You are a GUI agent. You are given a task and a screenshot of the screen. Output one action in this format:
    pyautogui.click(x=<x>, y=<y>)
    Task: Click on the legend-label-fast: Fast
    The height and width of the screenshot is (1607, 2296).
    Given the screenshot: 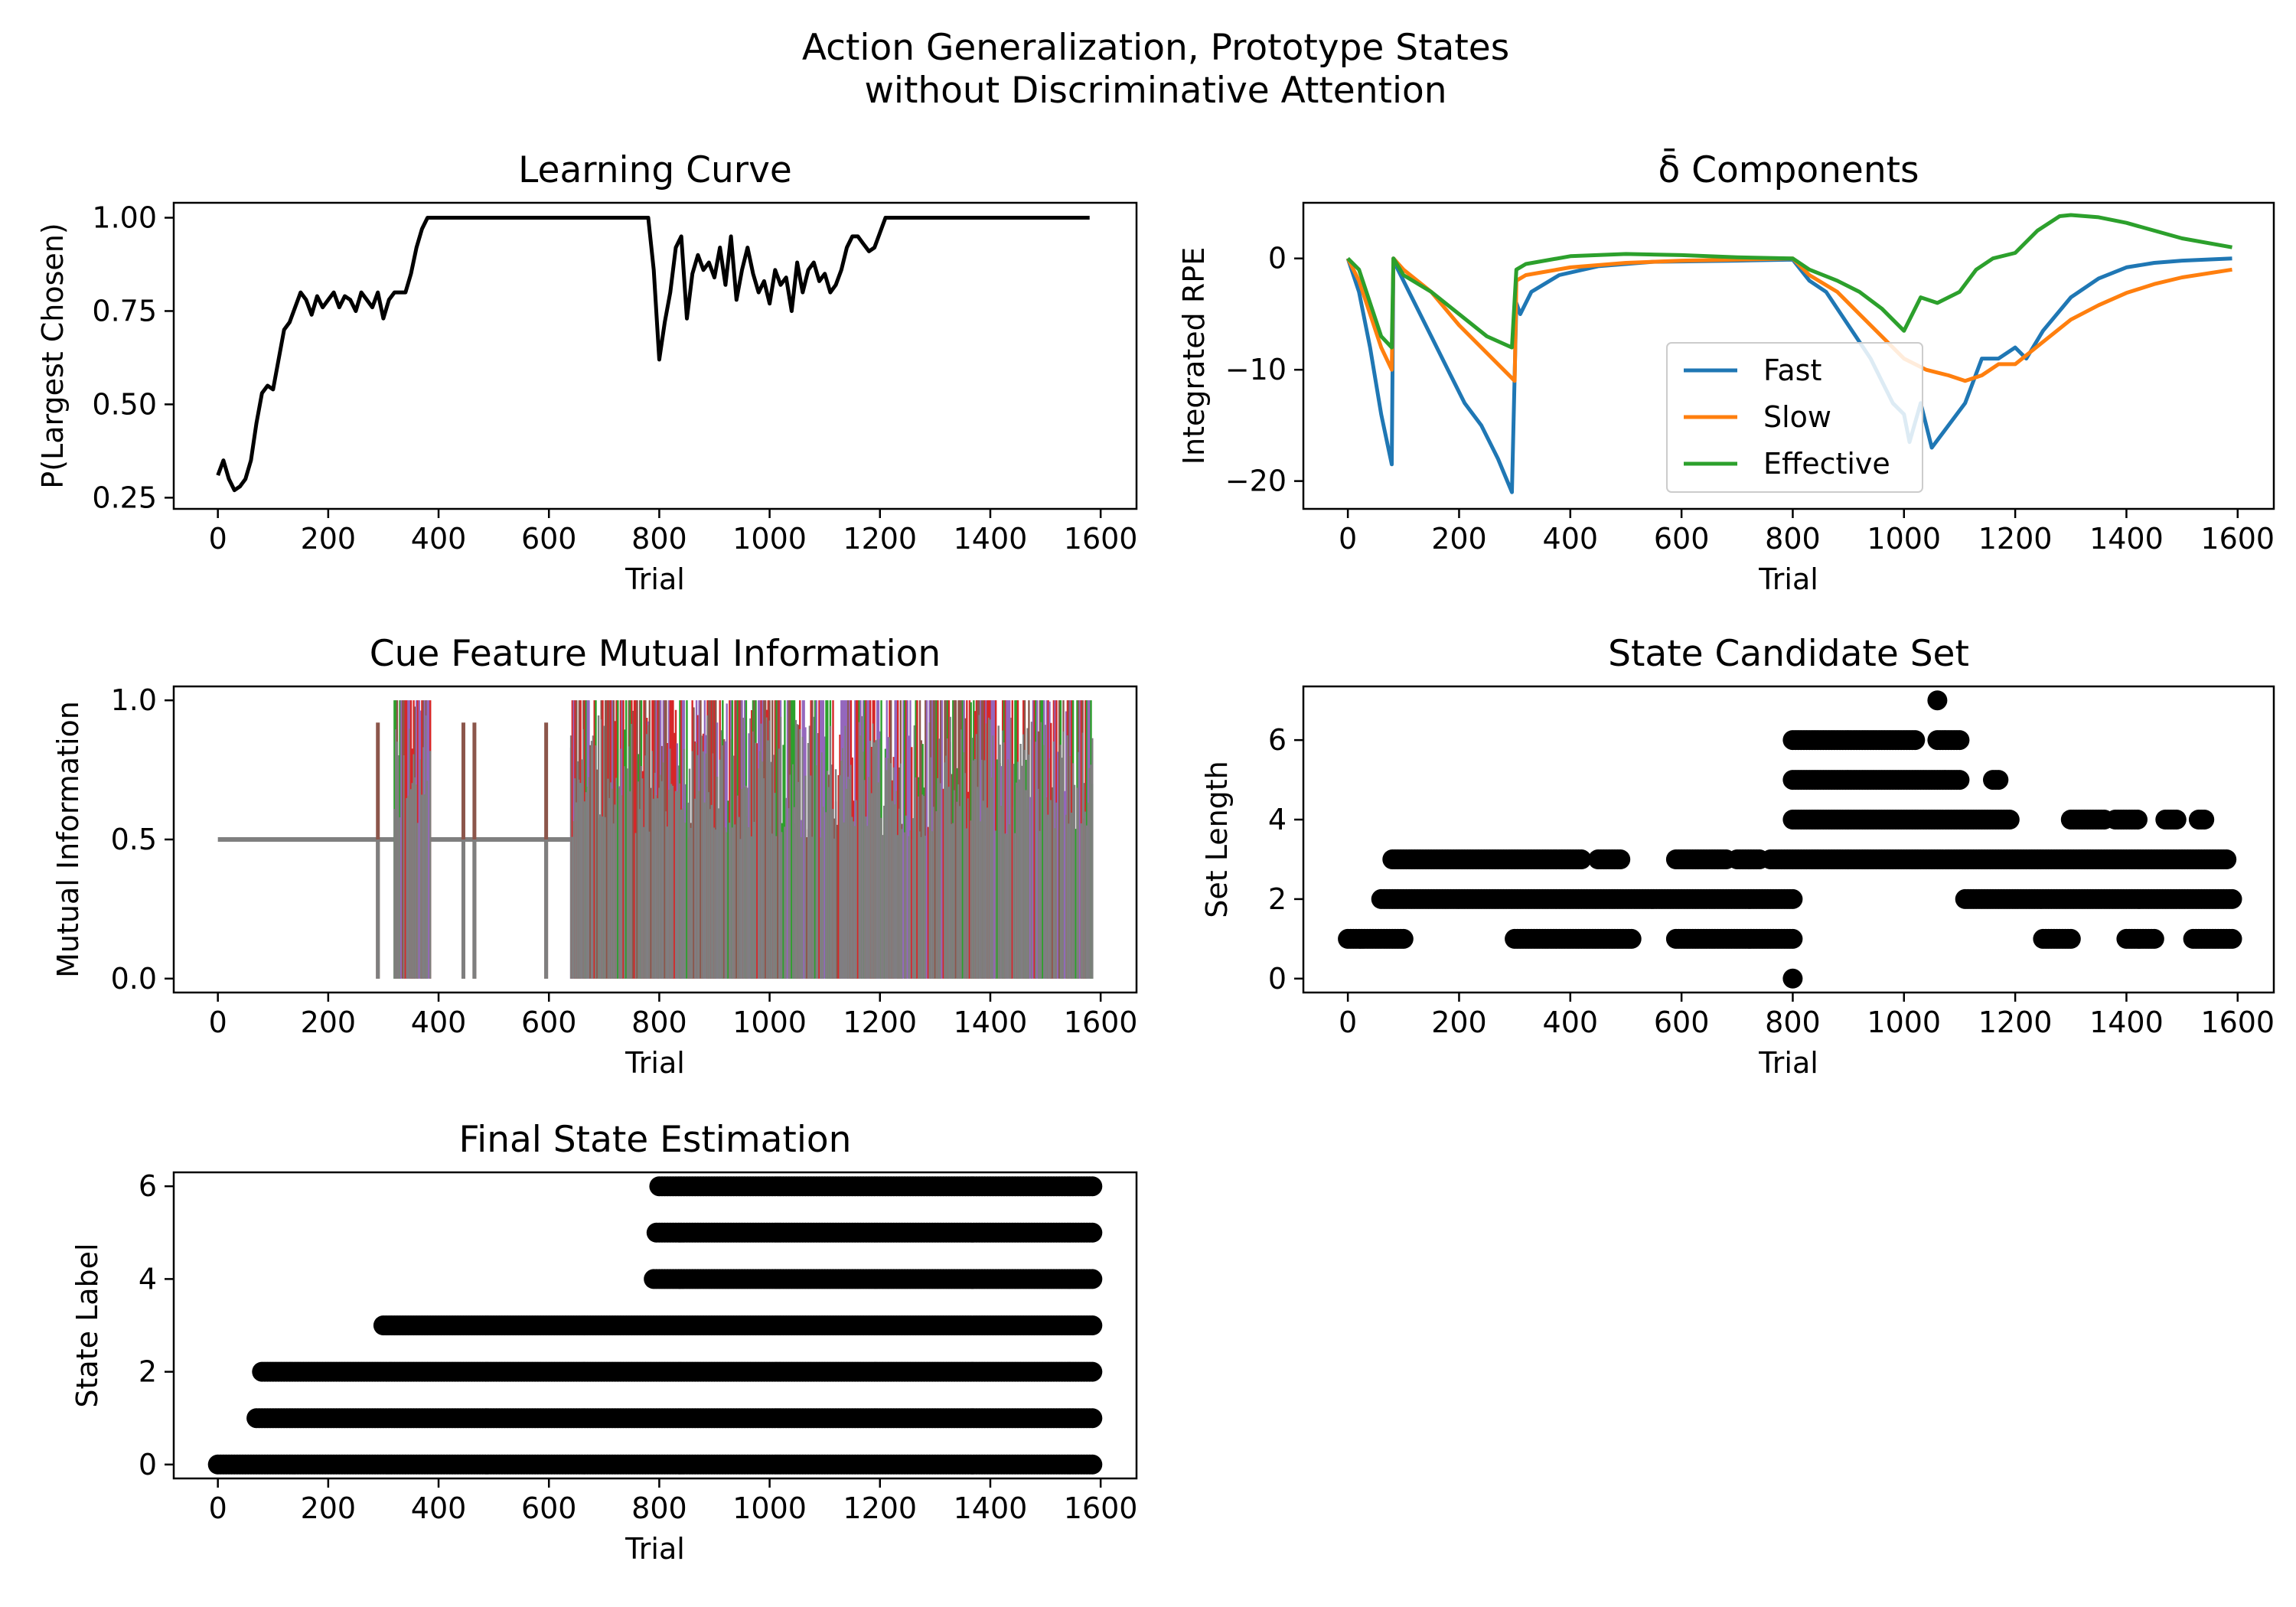 What is the action you would take?
    pyautogui.click(x=1792, y=370)
    